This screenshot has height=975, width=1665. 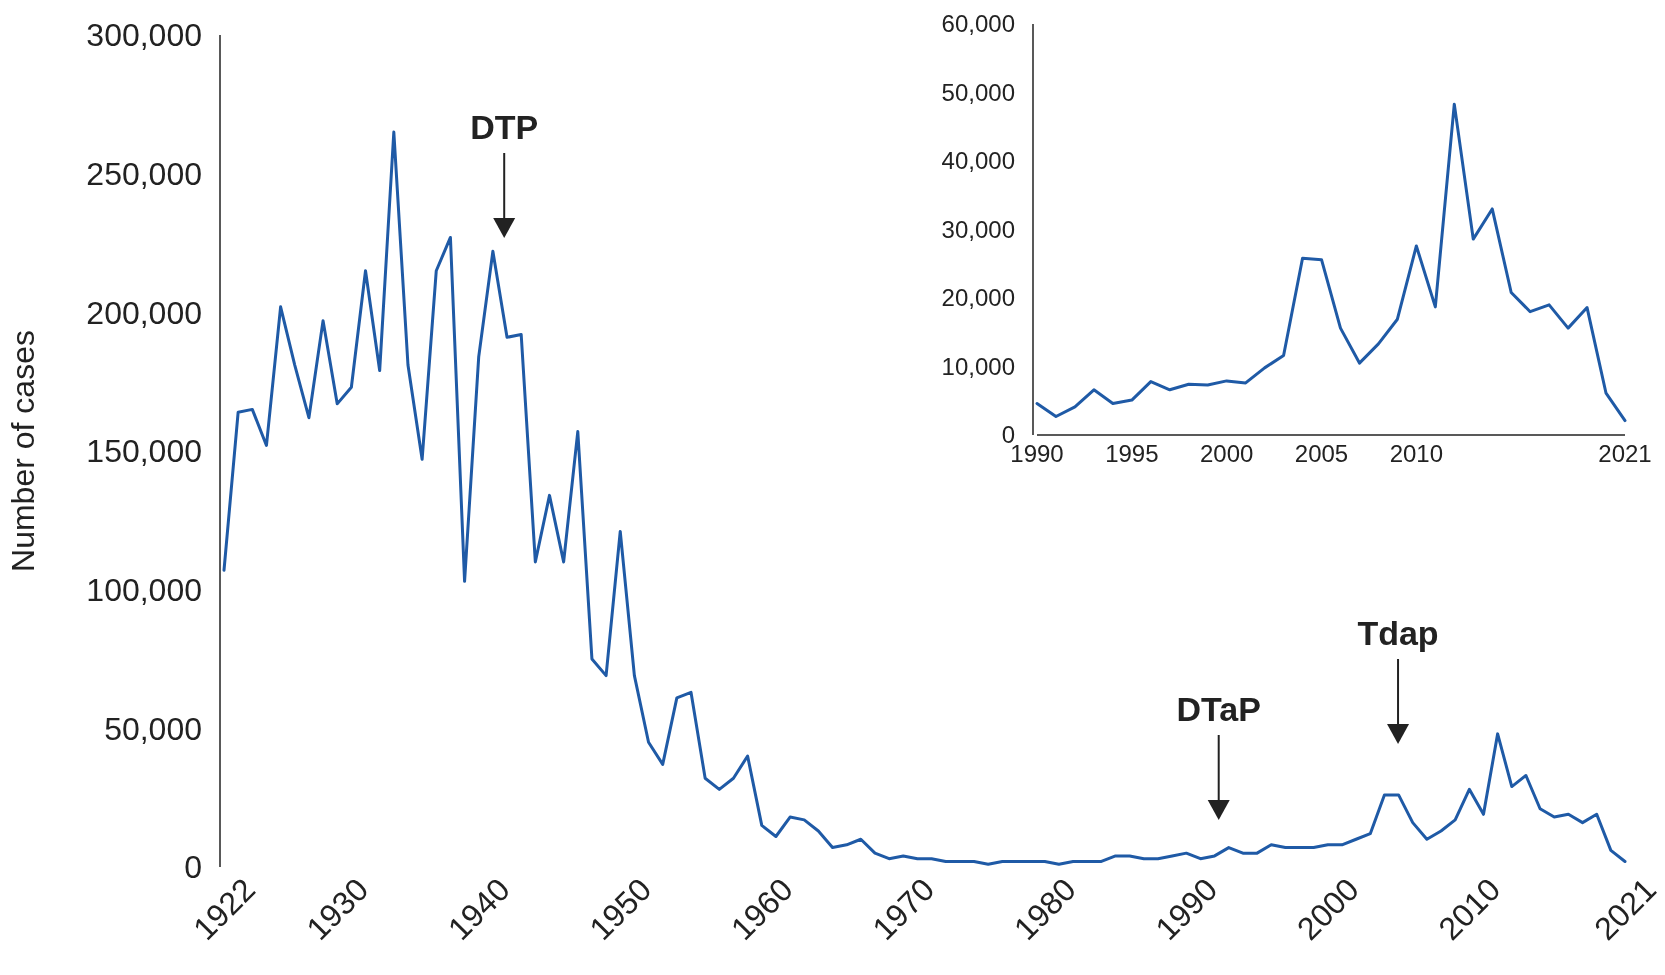 I want to click on y-tick-label: 200,000, so click(x=144, y=312).